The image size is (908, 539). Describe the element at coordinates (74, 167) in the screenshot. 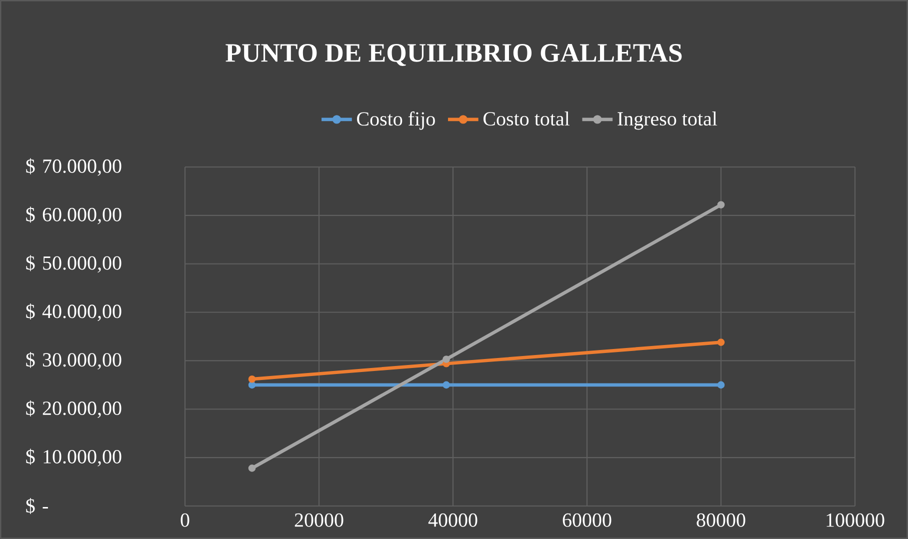

I see `y-tick-label: $ 70.000,00` at that location.